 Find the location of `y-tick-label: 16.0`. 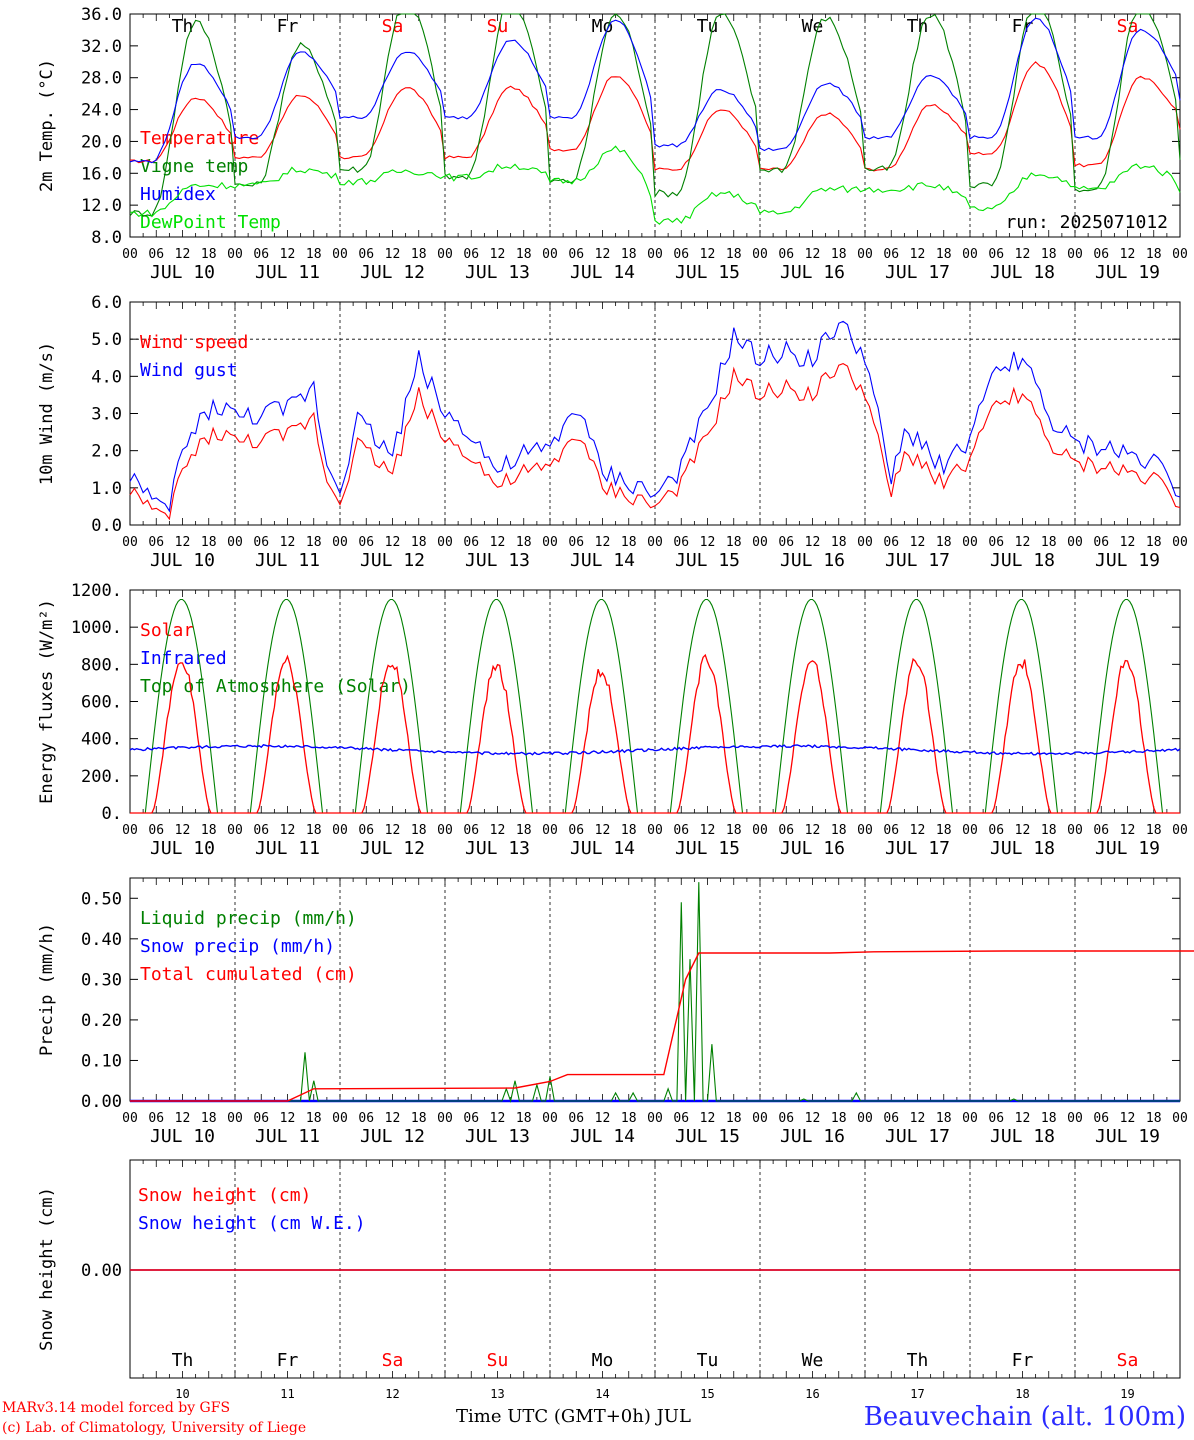

y-tick-label: 16.0 is located at coordinates (101, 174).